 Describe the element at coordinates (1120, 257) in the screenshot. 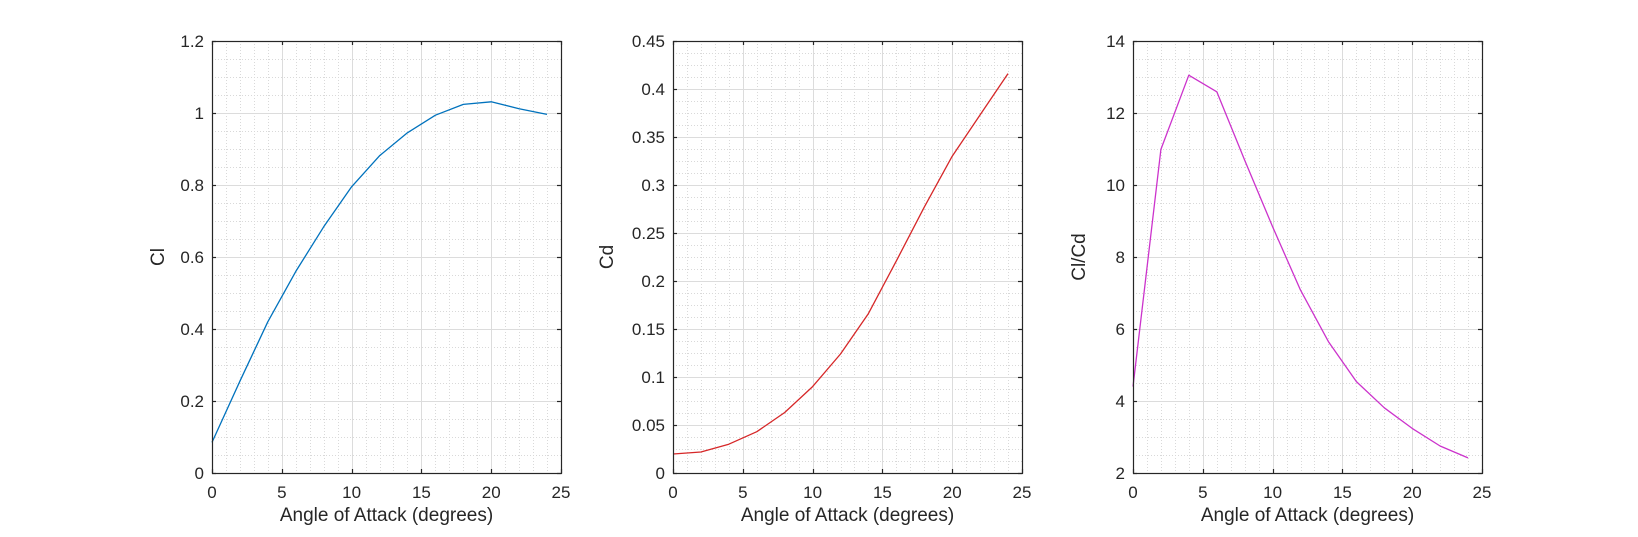

I see `y-tick-label: 8` at that location.